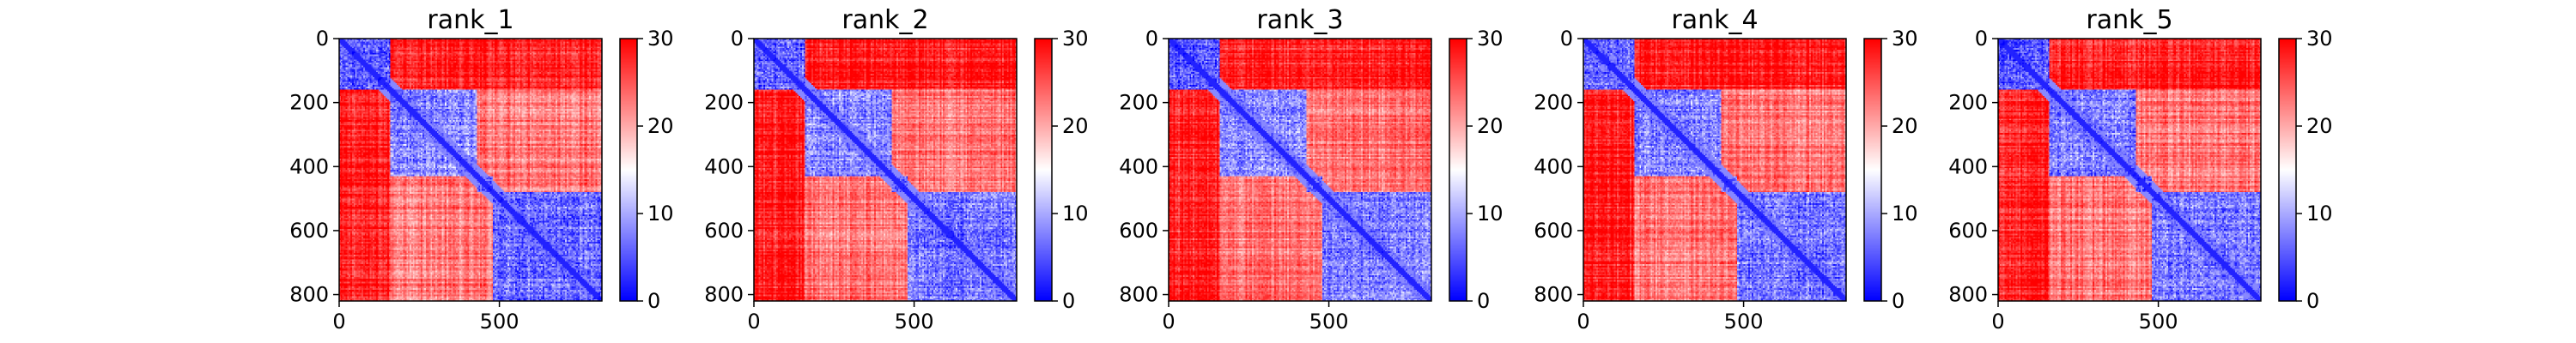 The image size is (2576, 343). Describe the element at coordinates (1715, 20) in the screenshot. I see `panel-title: rank_4` at that location.